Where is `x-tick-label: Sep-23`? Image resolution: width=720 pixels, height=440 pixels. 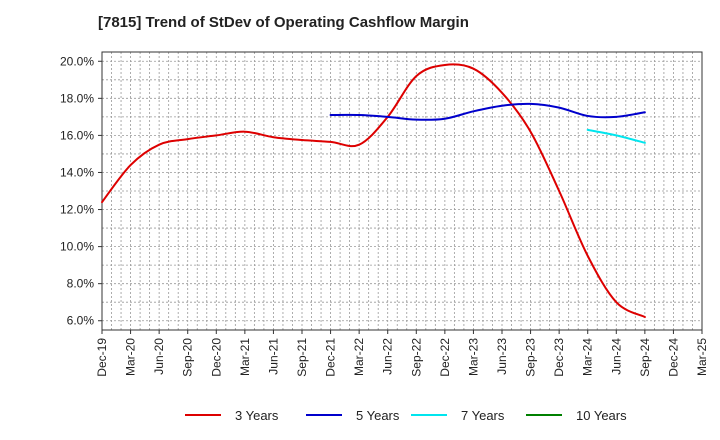
x-tick-label: Sep-23 is located at coordinates (531, 357).